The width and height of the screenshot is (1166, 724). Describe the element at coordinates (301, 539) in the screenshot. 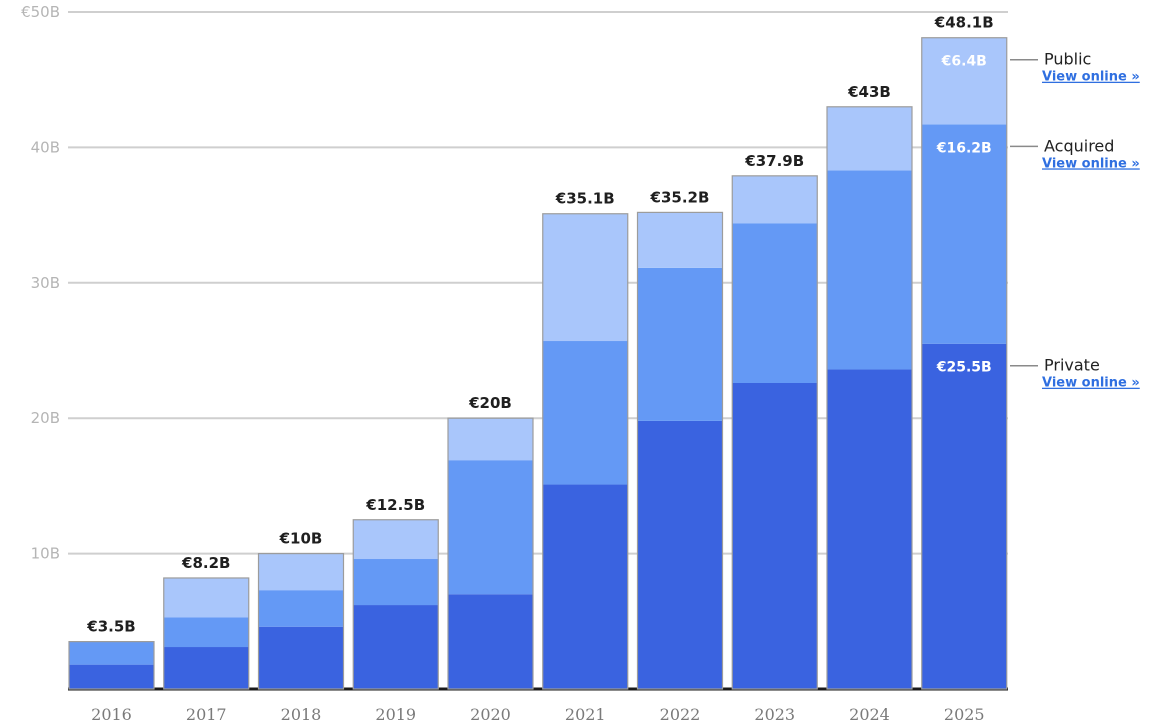

I see `bar-total-label-2018: €10B` at that location.